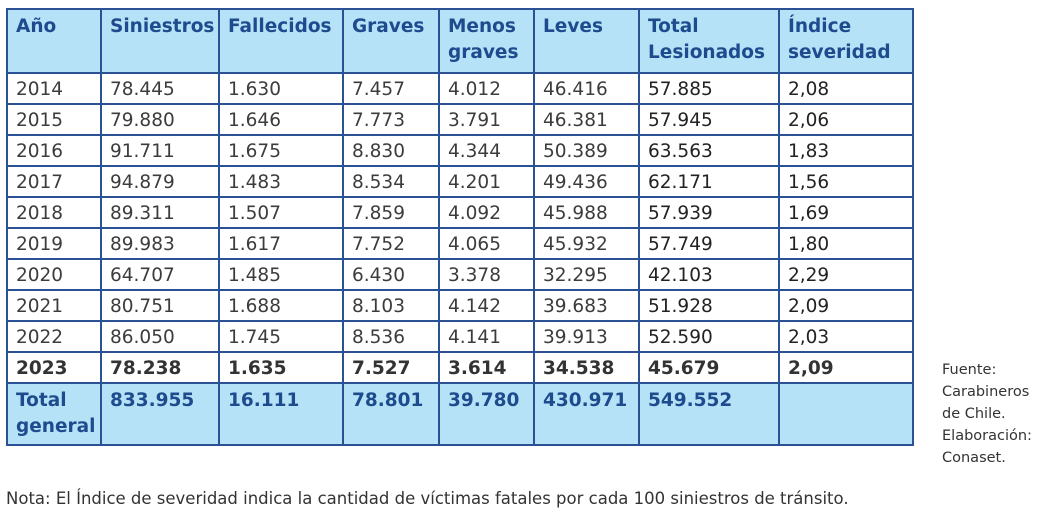  What do you see at coordinates (586, 274) in the screenshot?
I see `cell-leves: 32.295` at bounding box center [586, 274].